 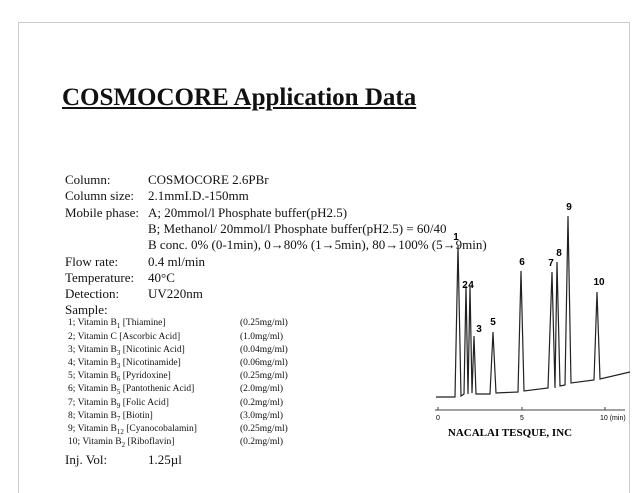 What do you see at coordinates (150, 363) in the screenshot?
I see `text: [Nicotinamide]` at bounding box center [150, 363].